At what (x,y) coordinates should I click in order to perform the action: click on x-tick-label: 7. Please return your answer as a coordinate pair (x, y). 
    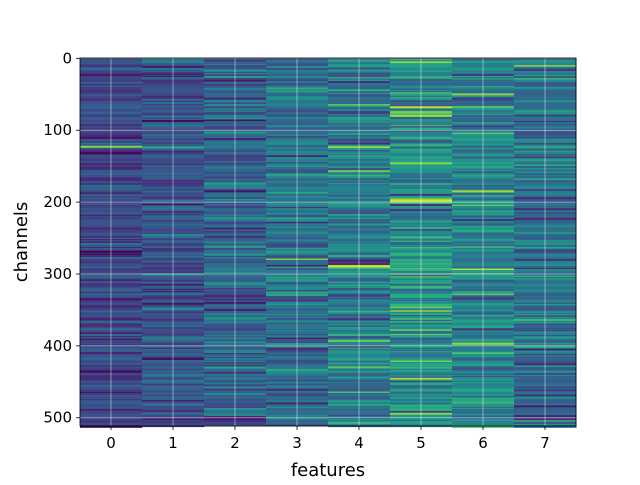
    Looking at the image, I should click on (545, 443).